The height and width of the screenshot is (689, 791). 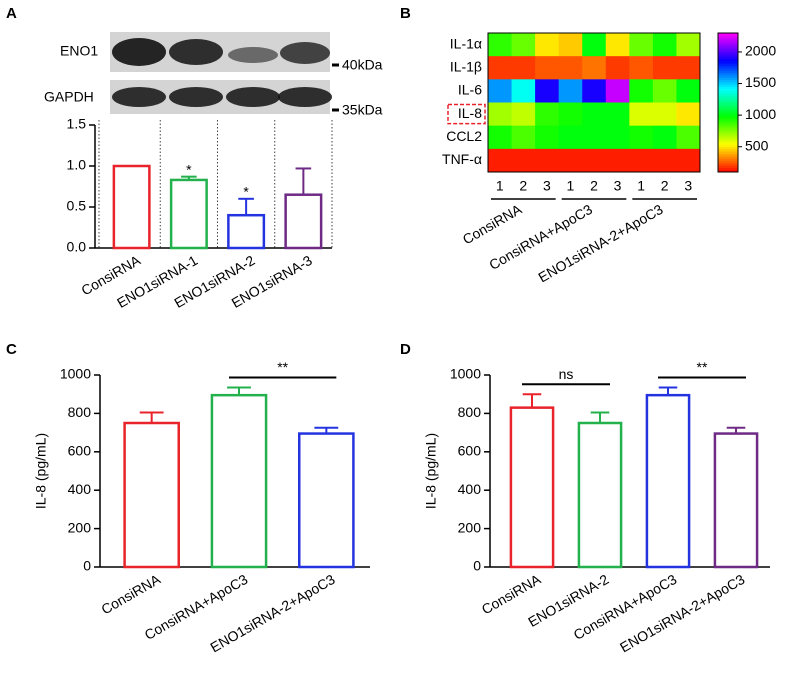 I want to click on heatmap-border, so click(x=594, y=102).